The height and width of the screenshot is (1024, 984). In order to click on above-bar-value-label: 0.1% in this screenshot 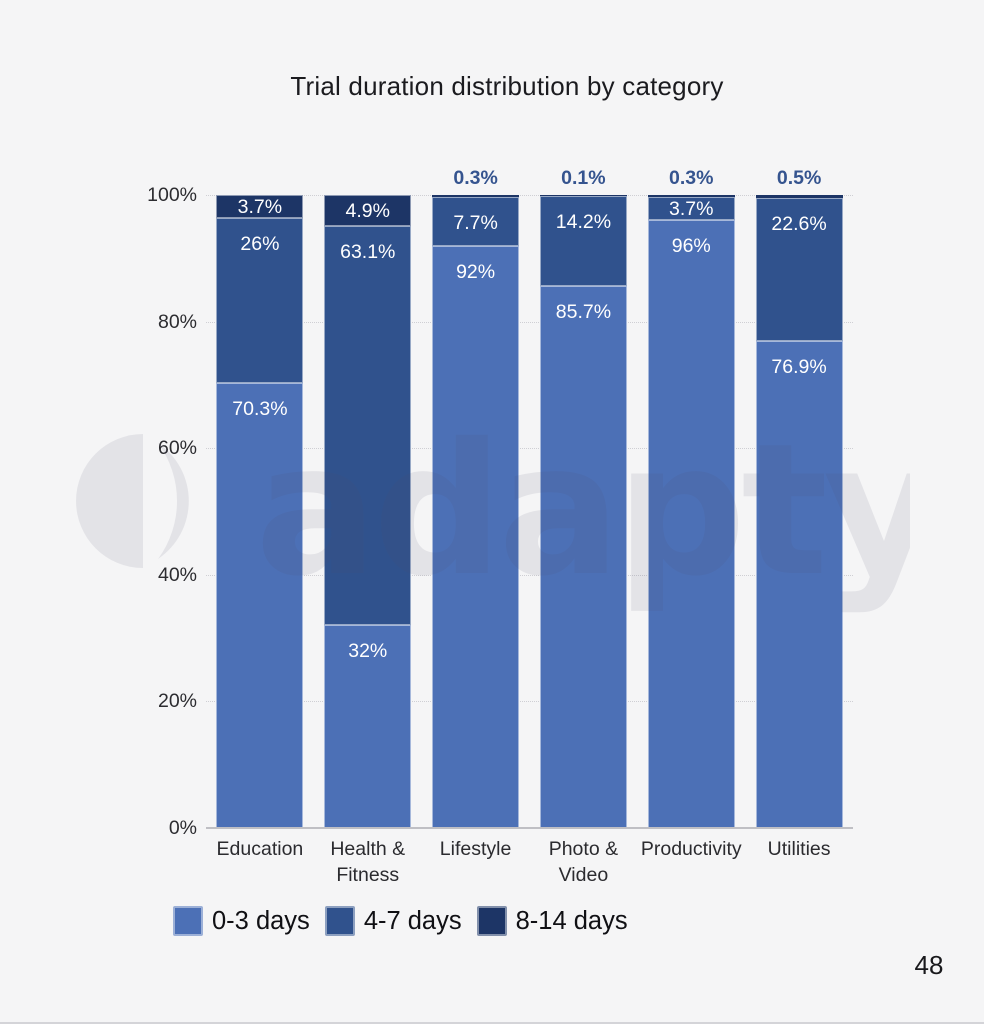, I will do `click(583, 178)`.